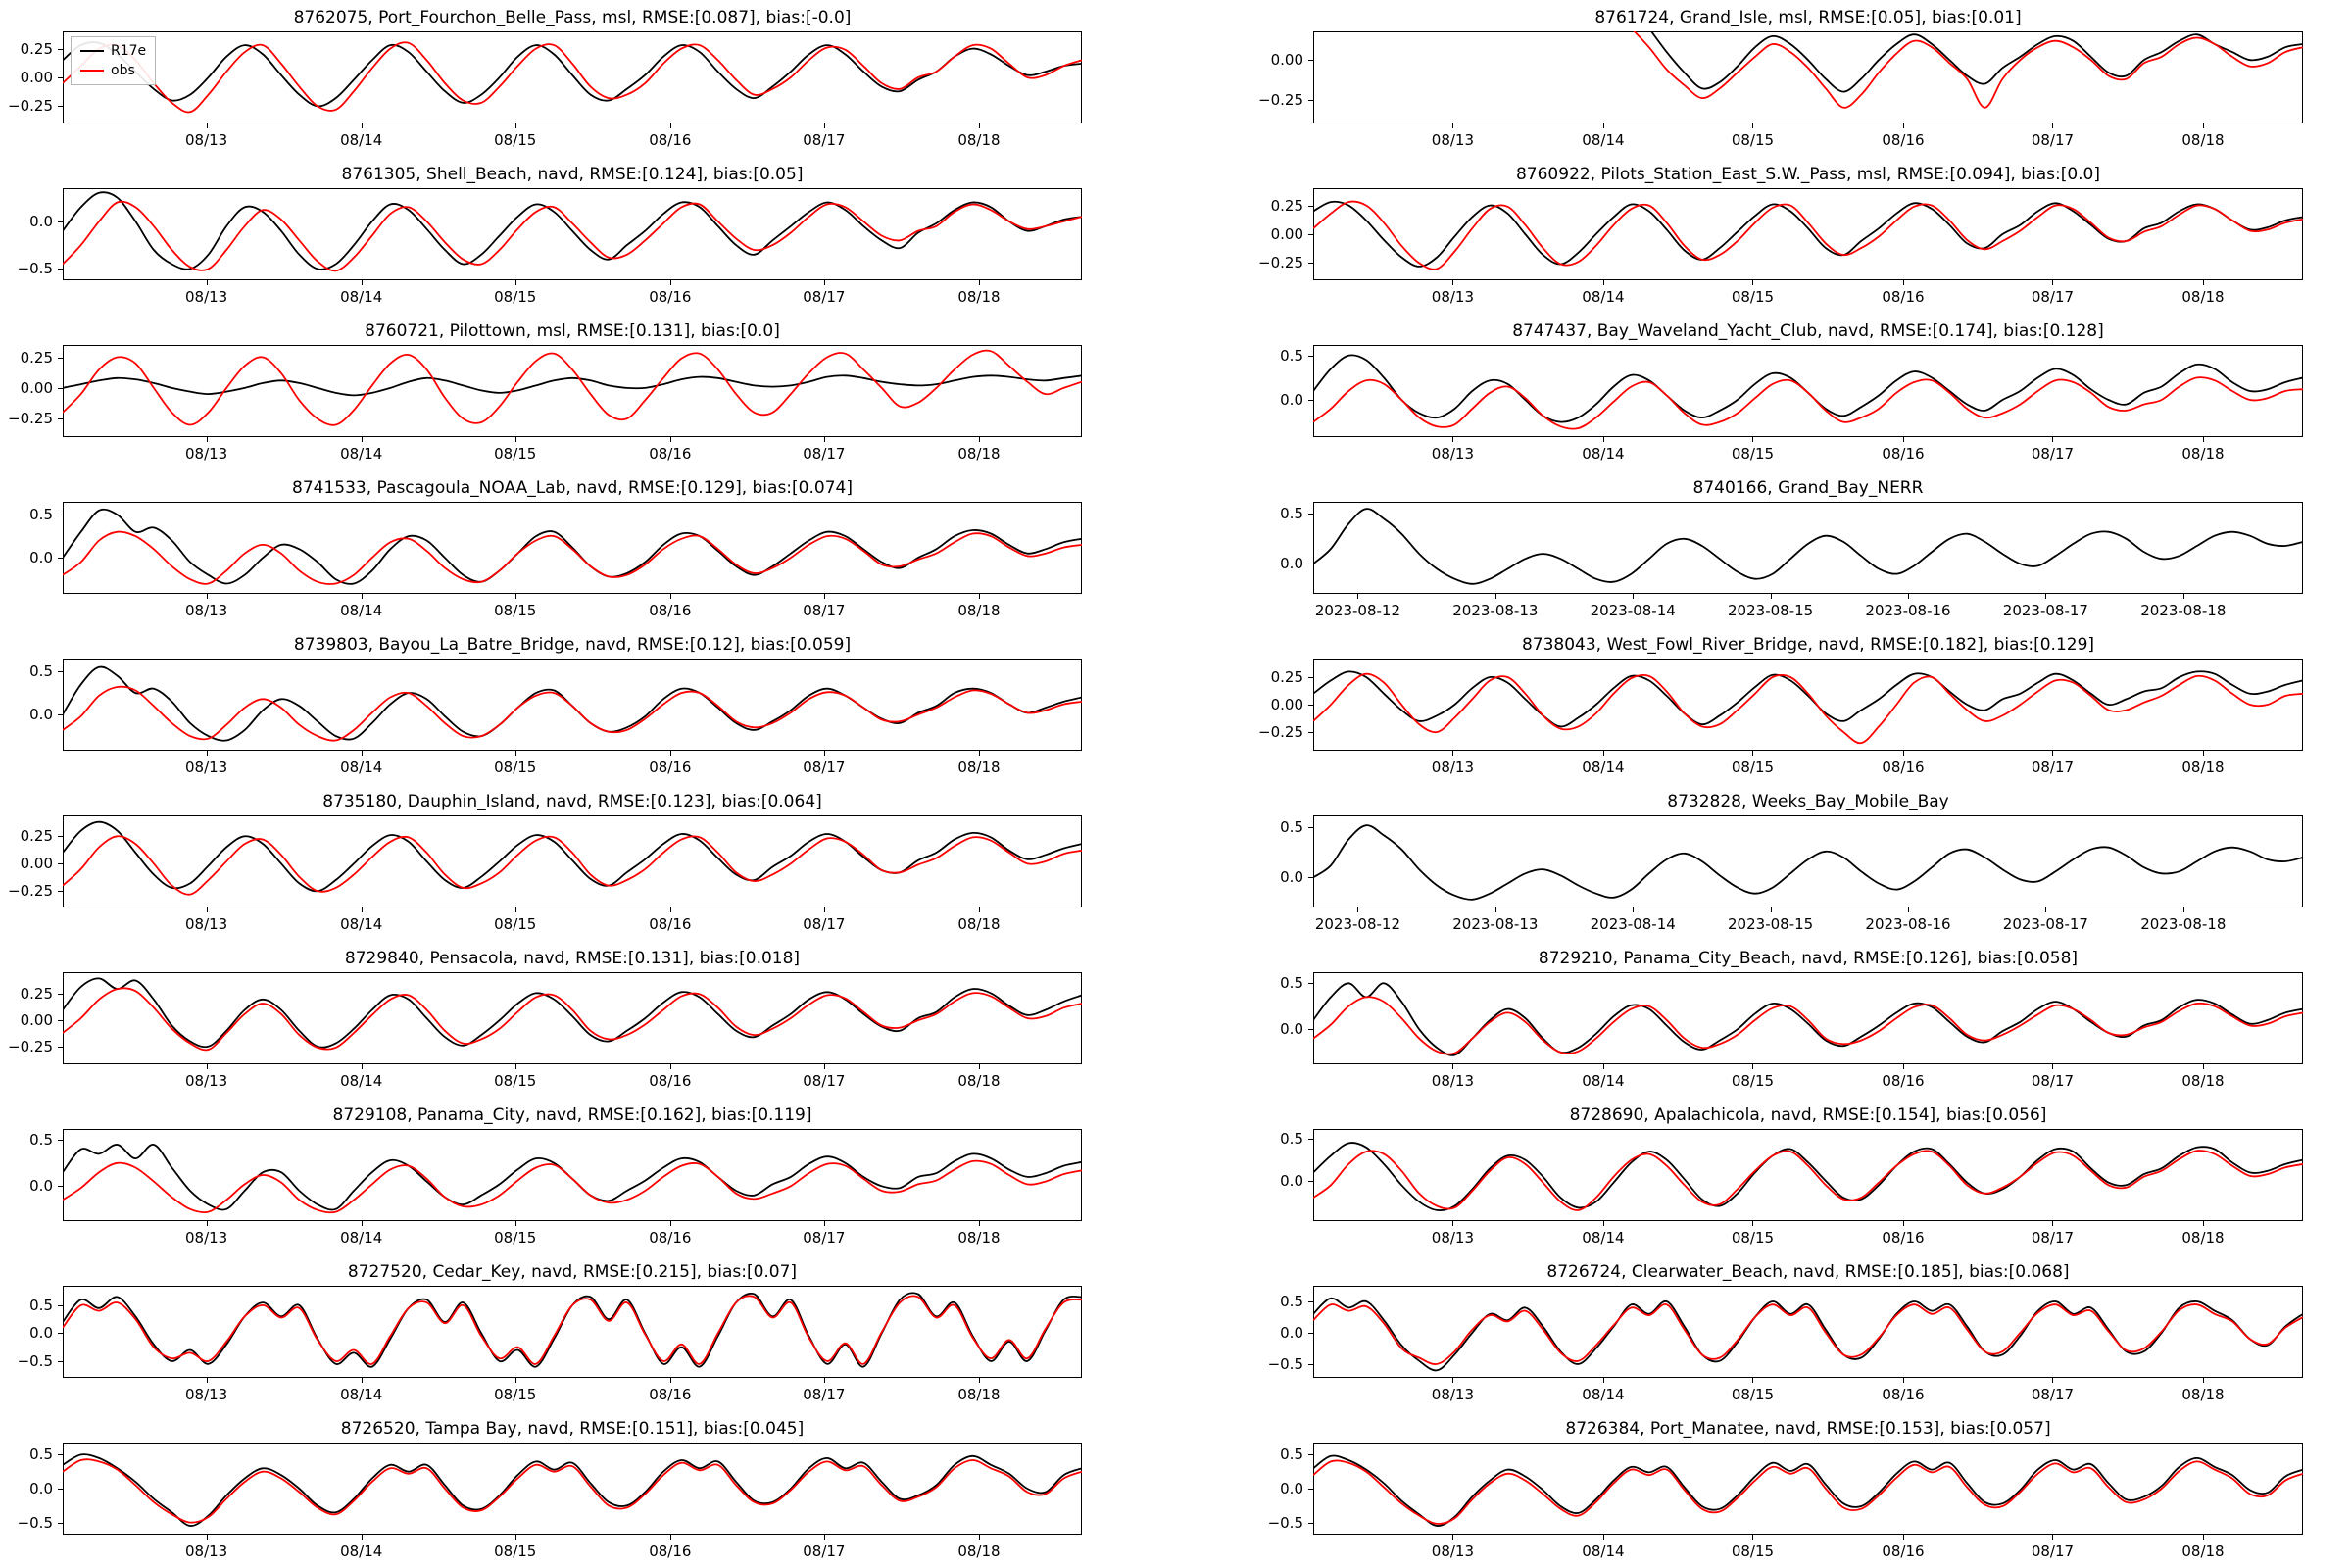 This screenshot has width=2352, height=1568. I want to click on legend-entry: obs, so click(113, 70).